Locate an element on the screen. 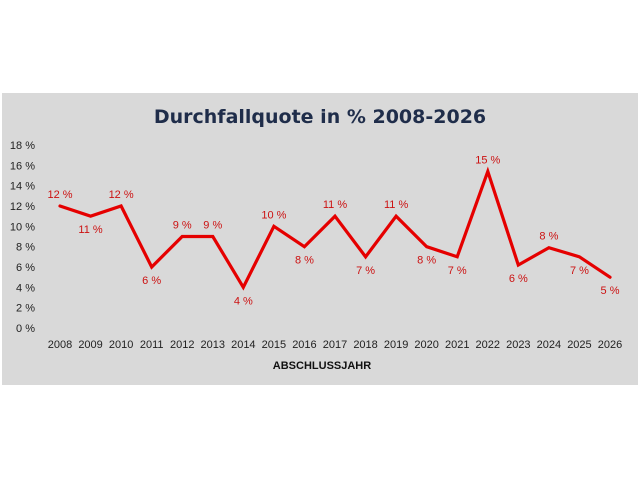  x-tick-label: 2012 is located at coordinates (182, 345).